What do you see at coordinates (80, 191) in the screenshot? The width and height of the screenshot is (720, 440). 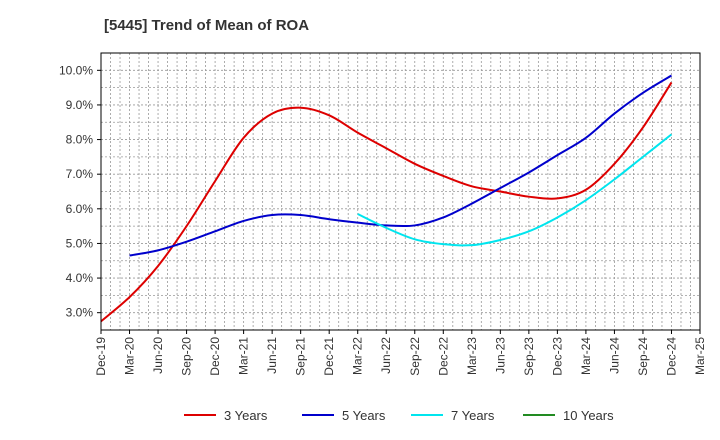 I see `y-axis-ticks: 3.0% 4.0% 5.0% 6.0% 7.0% 8.0% 9.0% 10.0%` at bounding box center [80, 191].